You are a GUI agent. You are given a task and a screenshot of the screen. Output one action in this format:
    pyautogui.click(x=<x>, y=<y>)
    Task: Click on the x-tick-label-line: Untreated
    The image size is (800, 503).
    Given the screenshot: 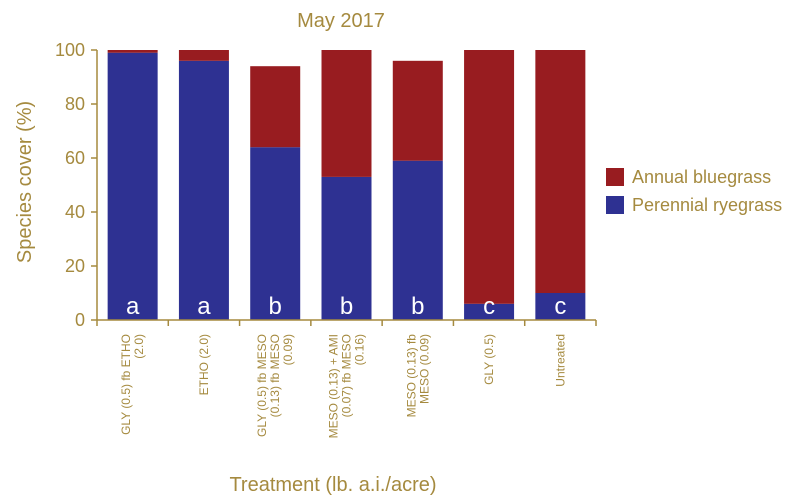 What is the action you would take?
    pyautogui.click(x=560, y=360)
    